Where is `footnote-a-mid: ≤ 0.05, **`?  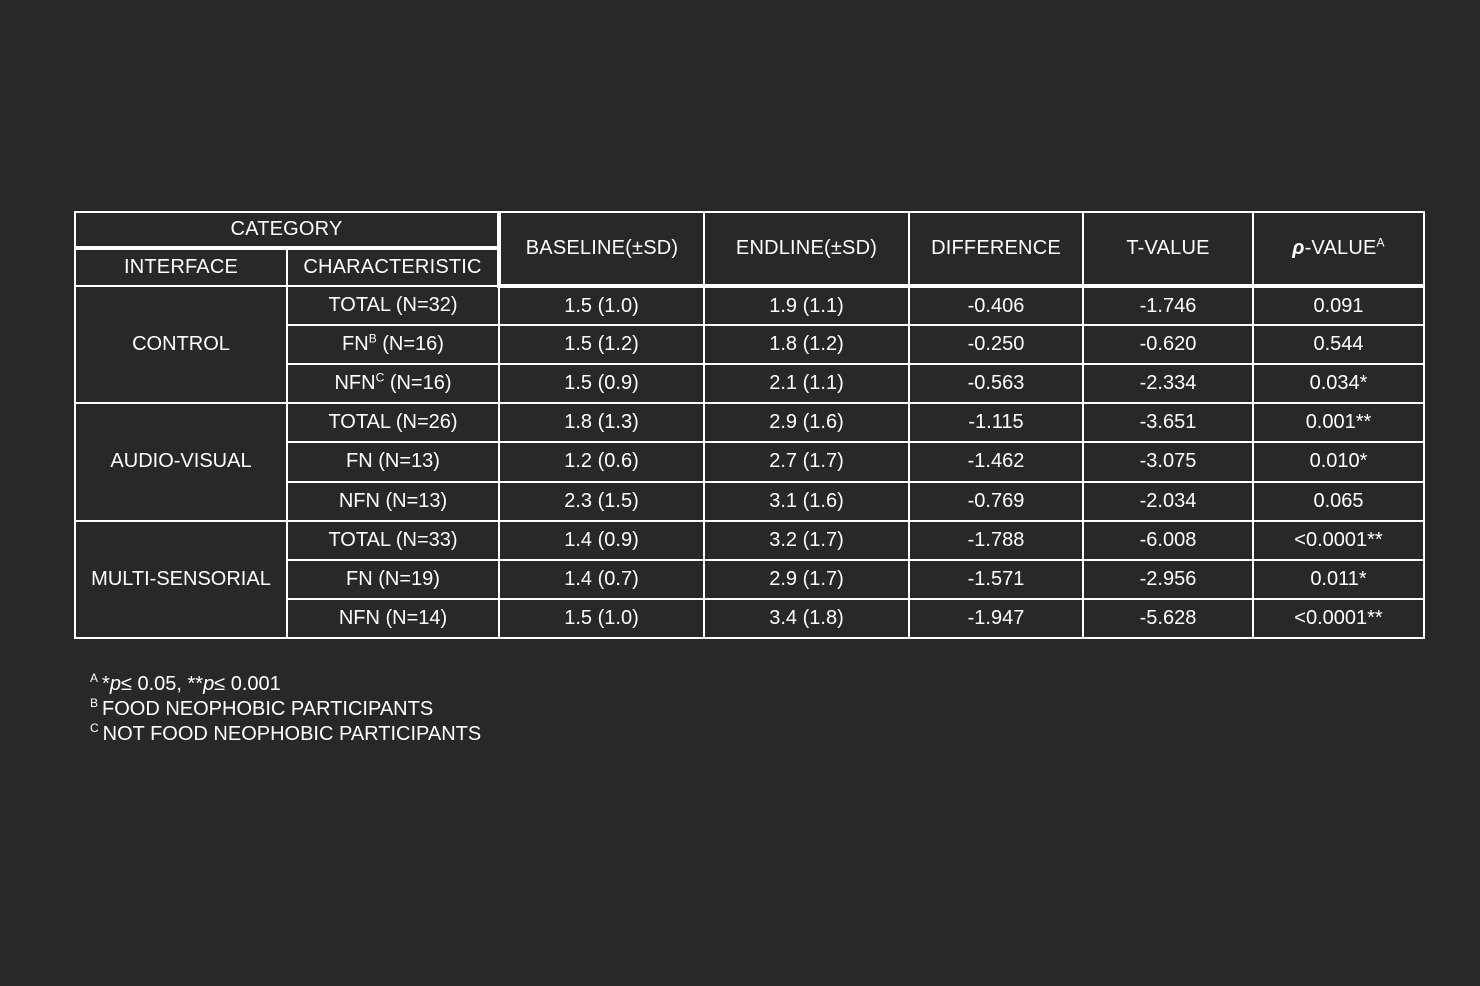 footnote-a-mid: ≤ 0.05, ** is located at coordinates (162, 684).